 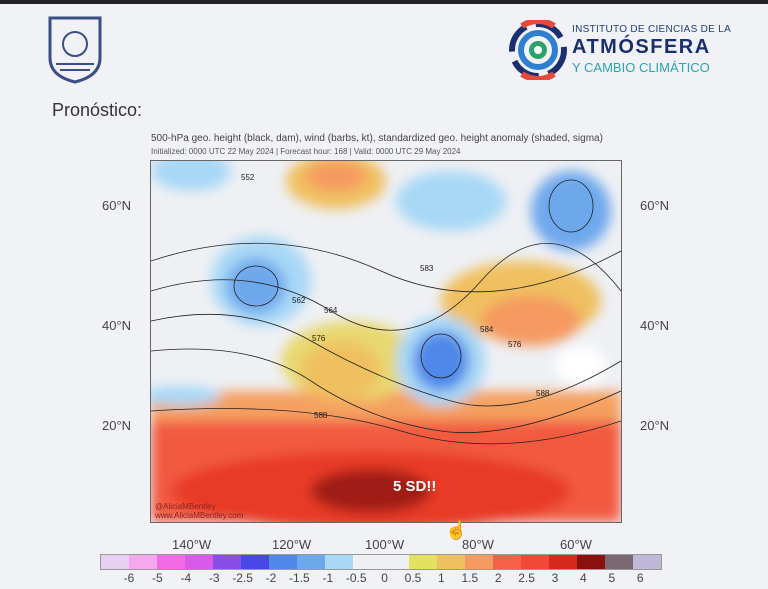 What do you see at coordinates (498, 578) in the screenshot?
I see `colorbar-tick-label: 2` at bounding box center [498, 578].